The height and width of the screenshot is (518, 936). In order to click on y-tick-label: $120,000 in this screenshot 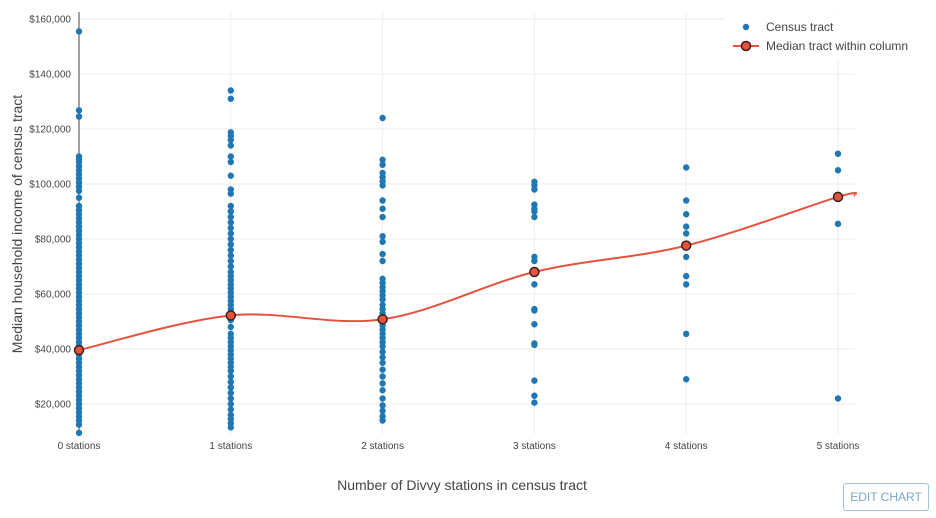, I will do `click(50, 130)`.